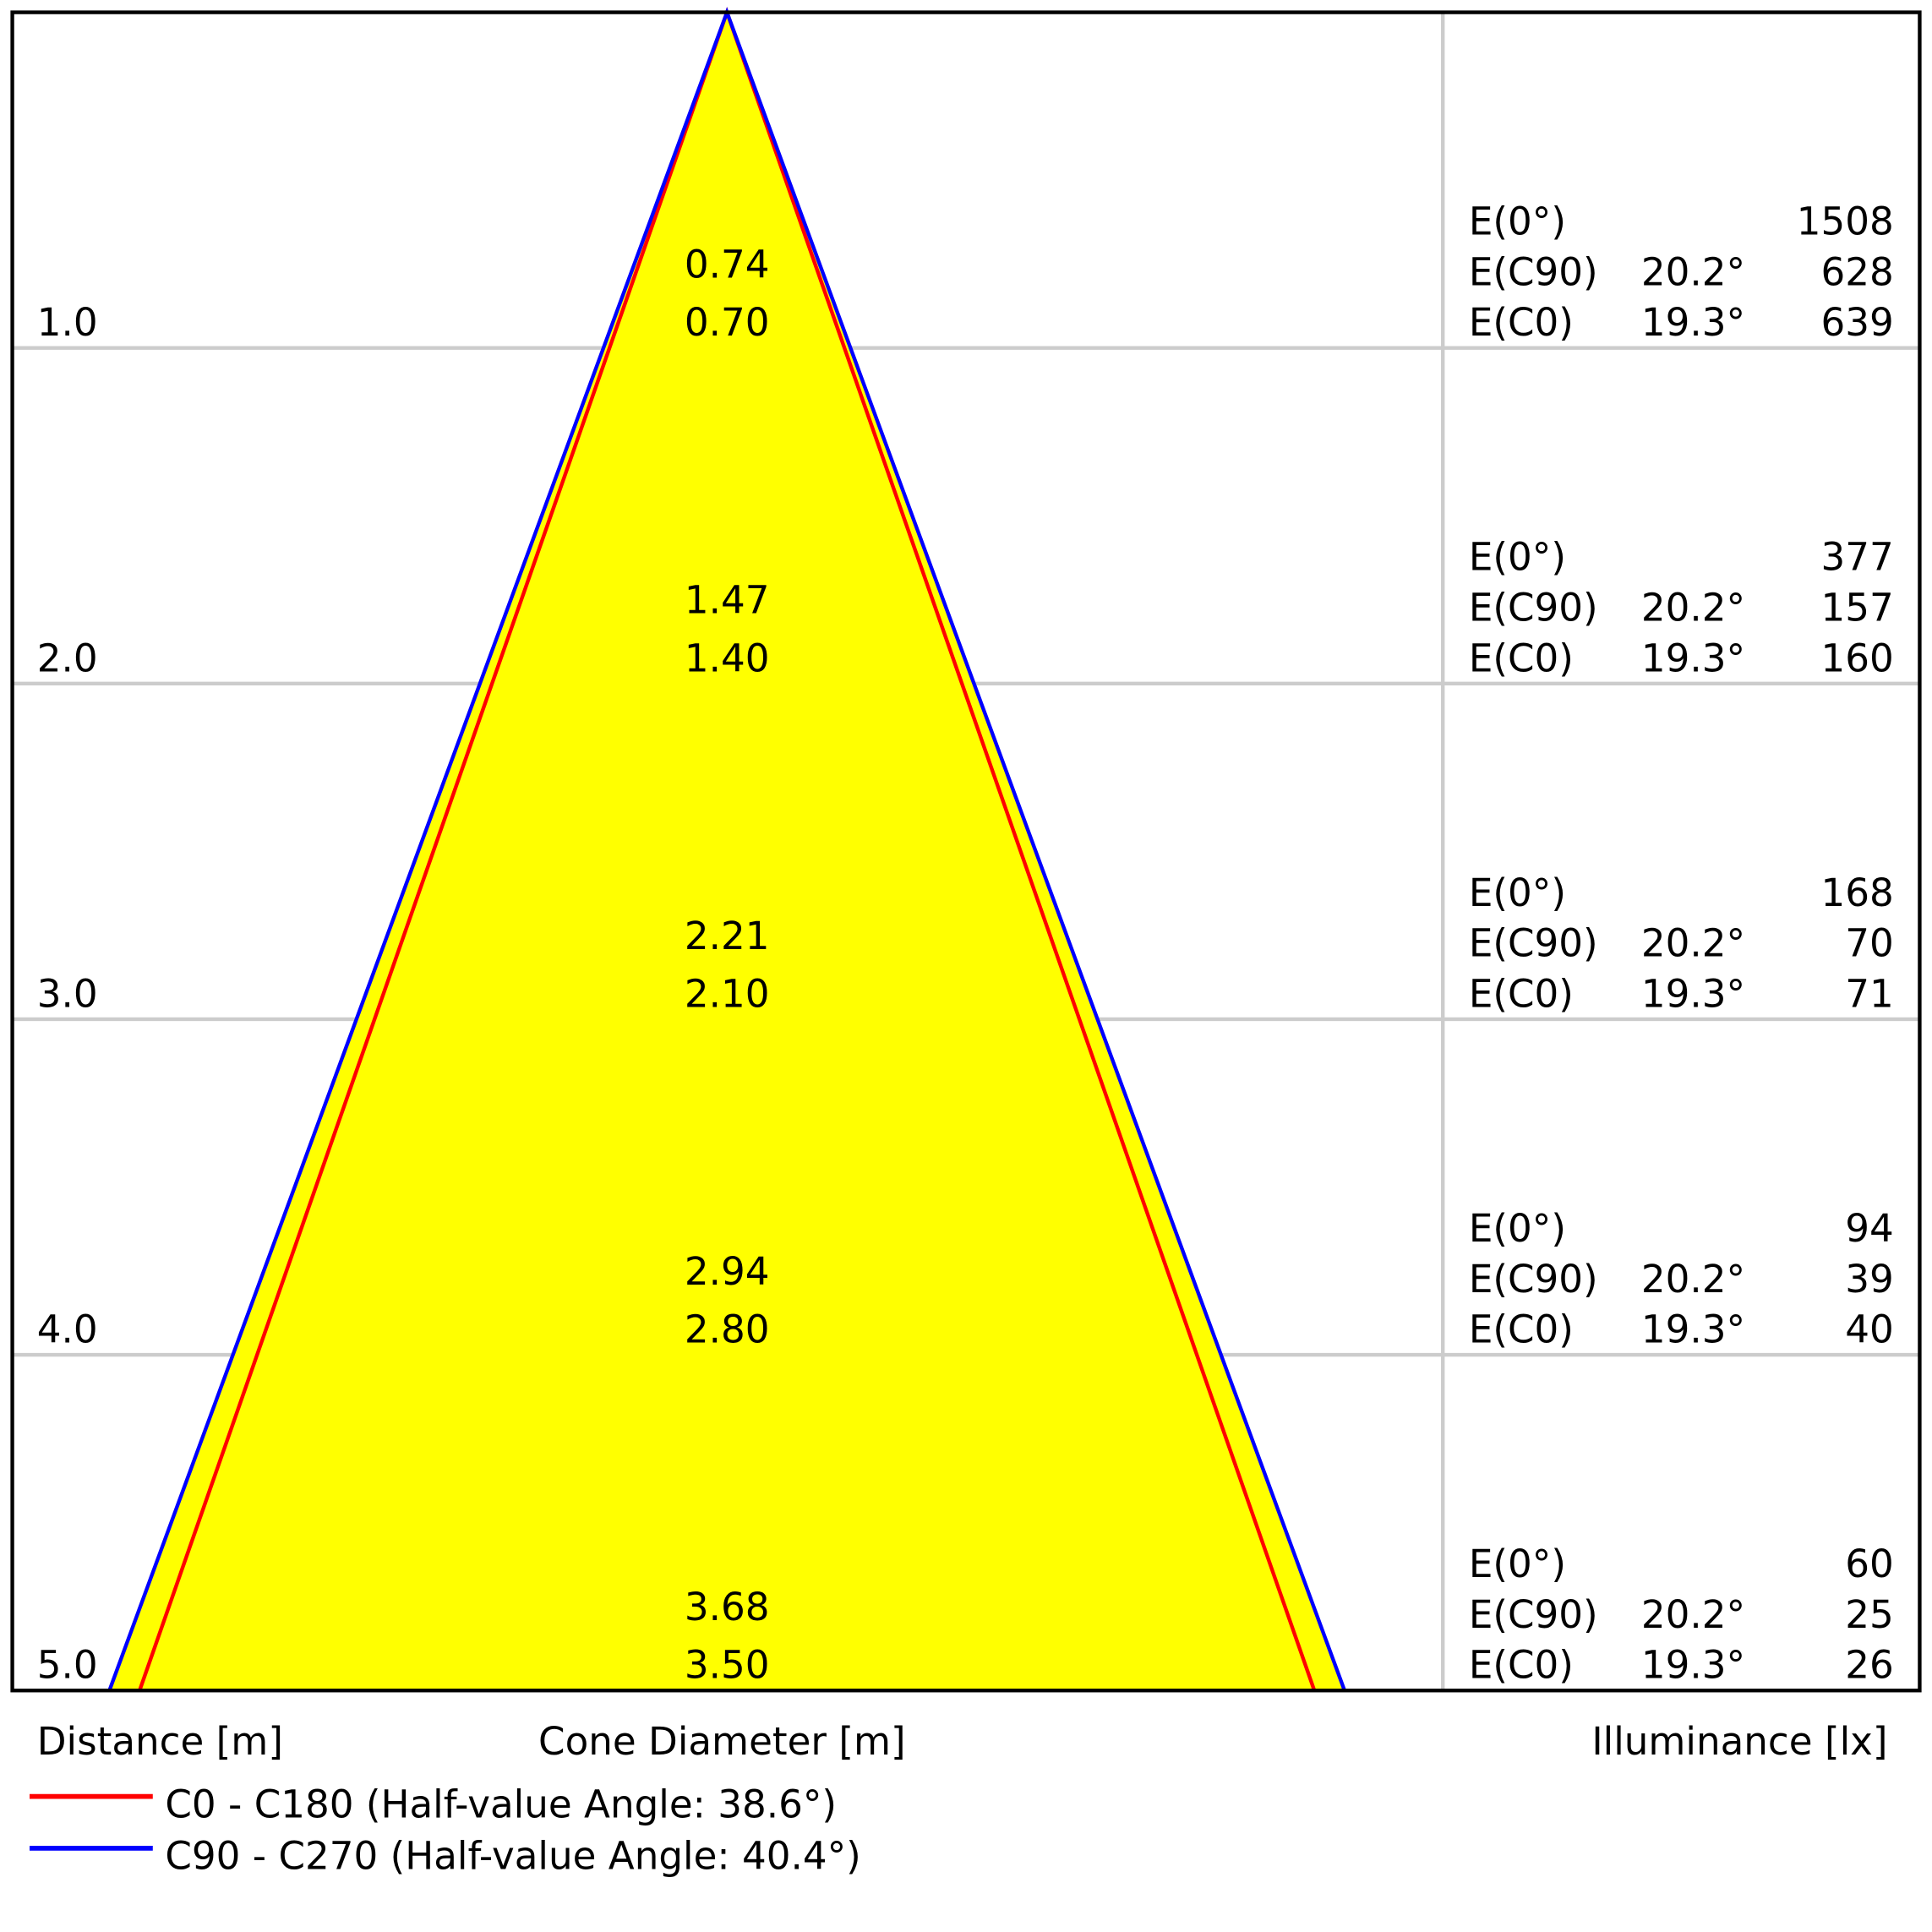  What do you see at coordinates (1739, 1741) in the screenshot?
I see `illuminance-axis-label: Illuminance [lx]` at bounding box center [1739, 1741].